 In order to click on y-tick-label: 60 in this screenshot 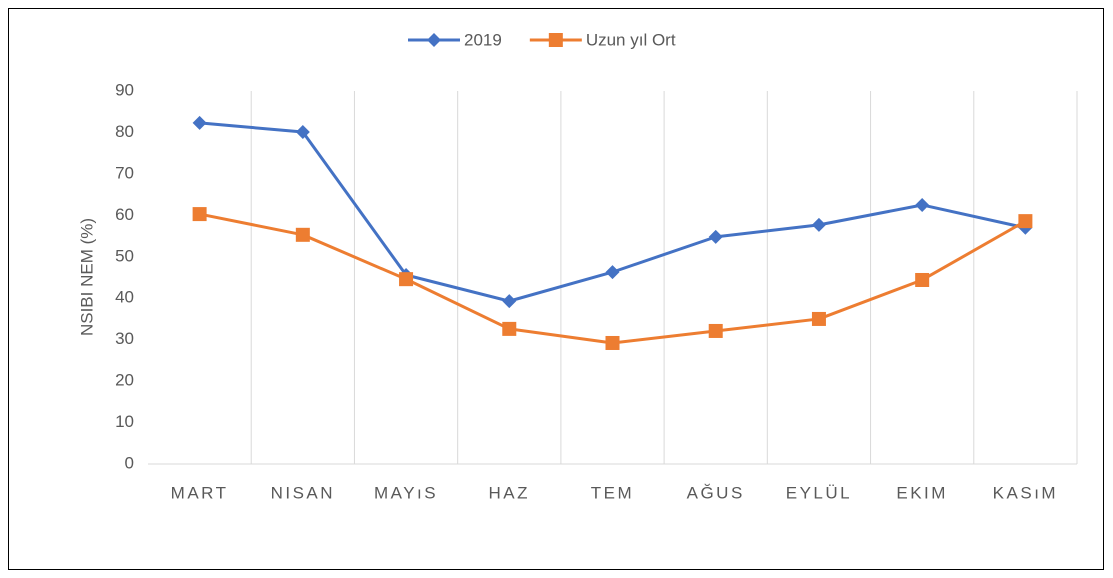, I will do `click(124, 214)`.